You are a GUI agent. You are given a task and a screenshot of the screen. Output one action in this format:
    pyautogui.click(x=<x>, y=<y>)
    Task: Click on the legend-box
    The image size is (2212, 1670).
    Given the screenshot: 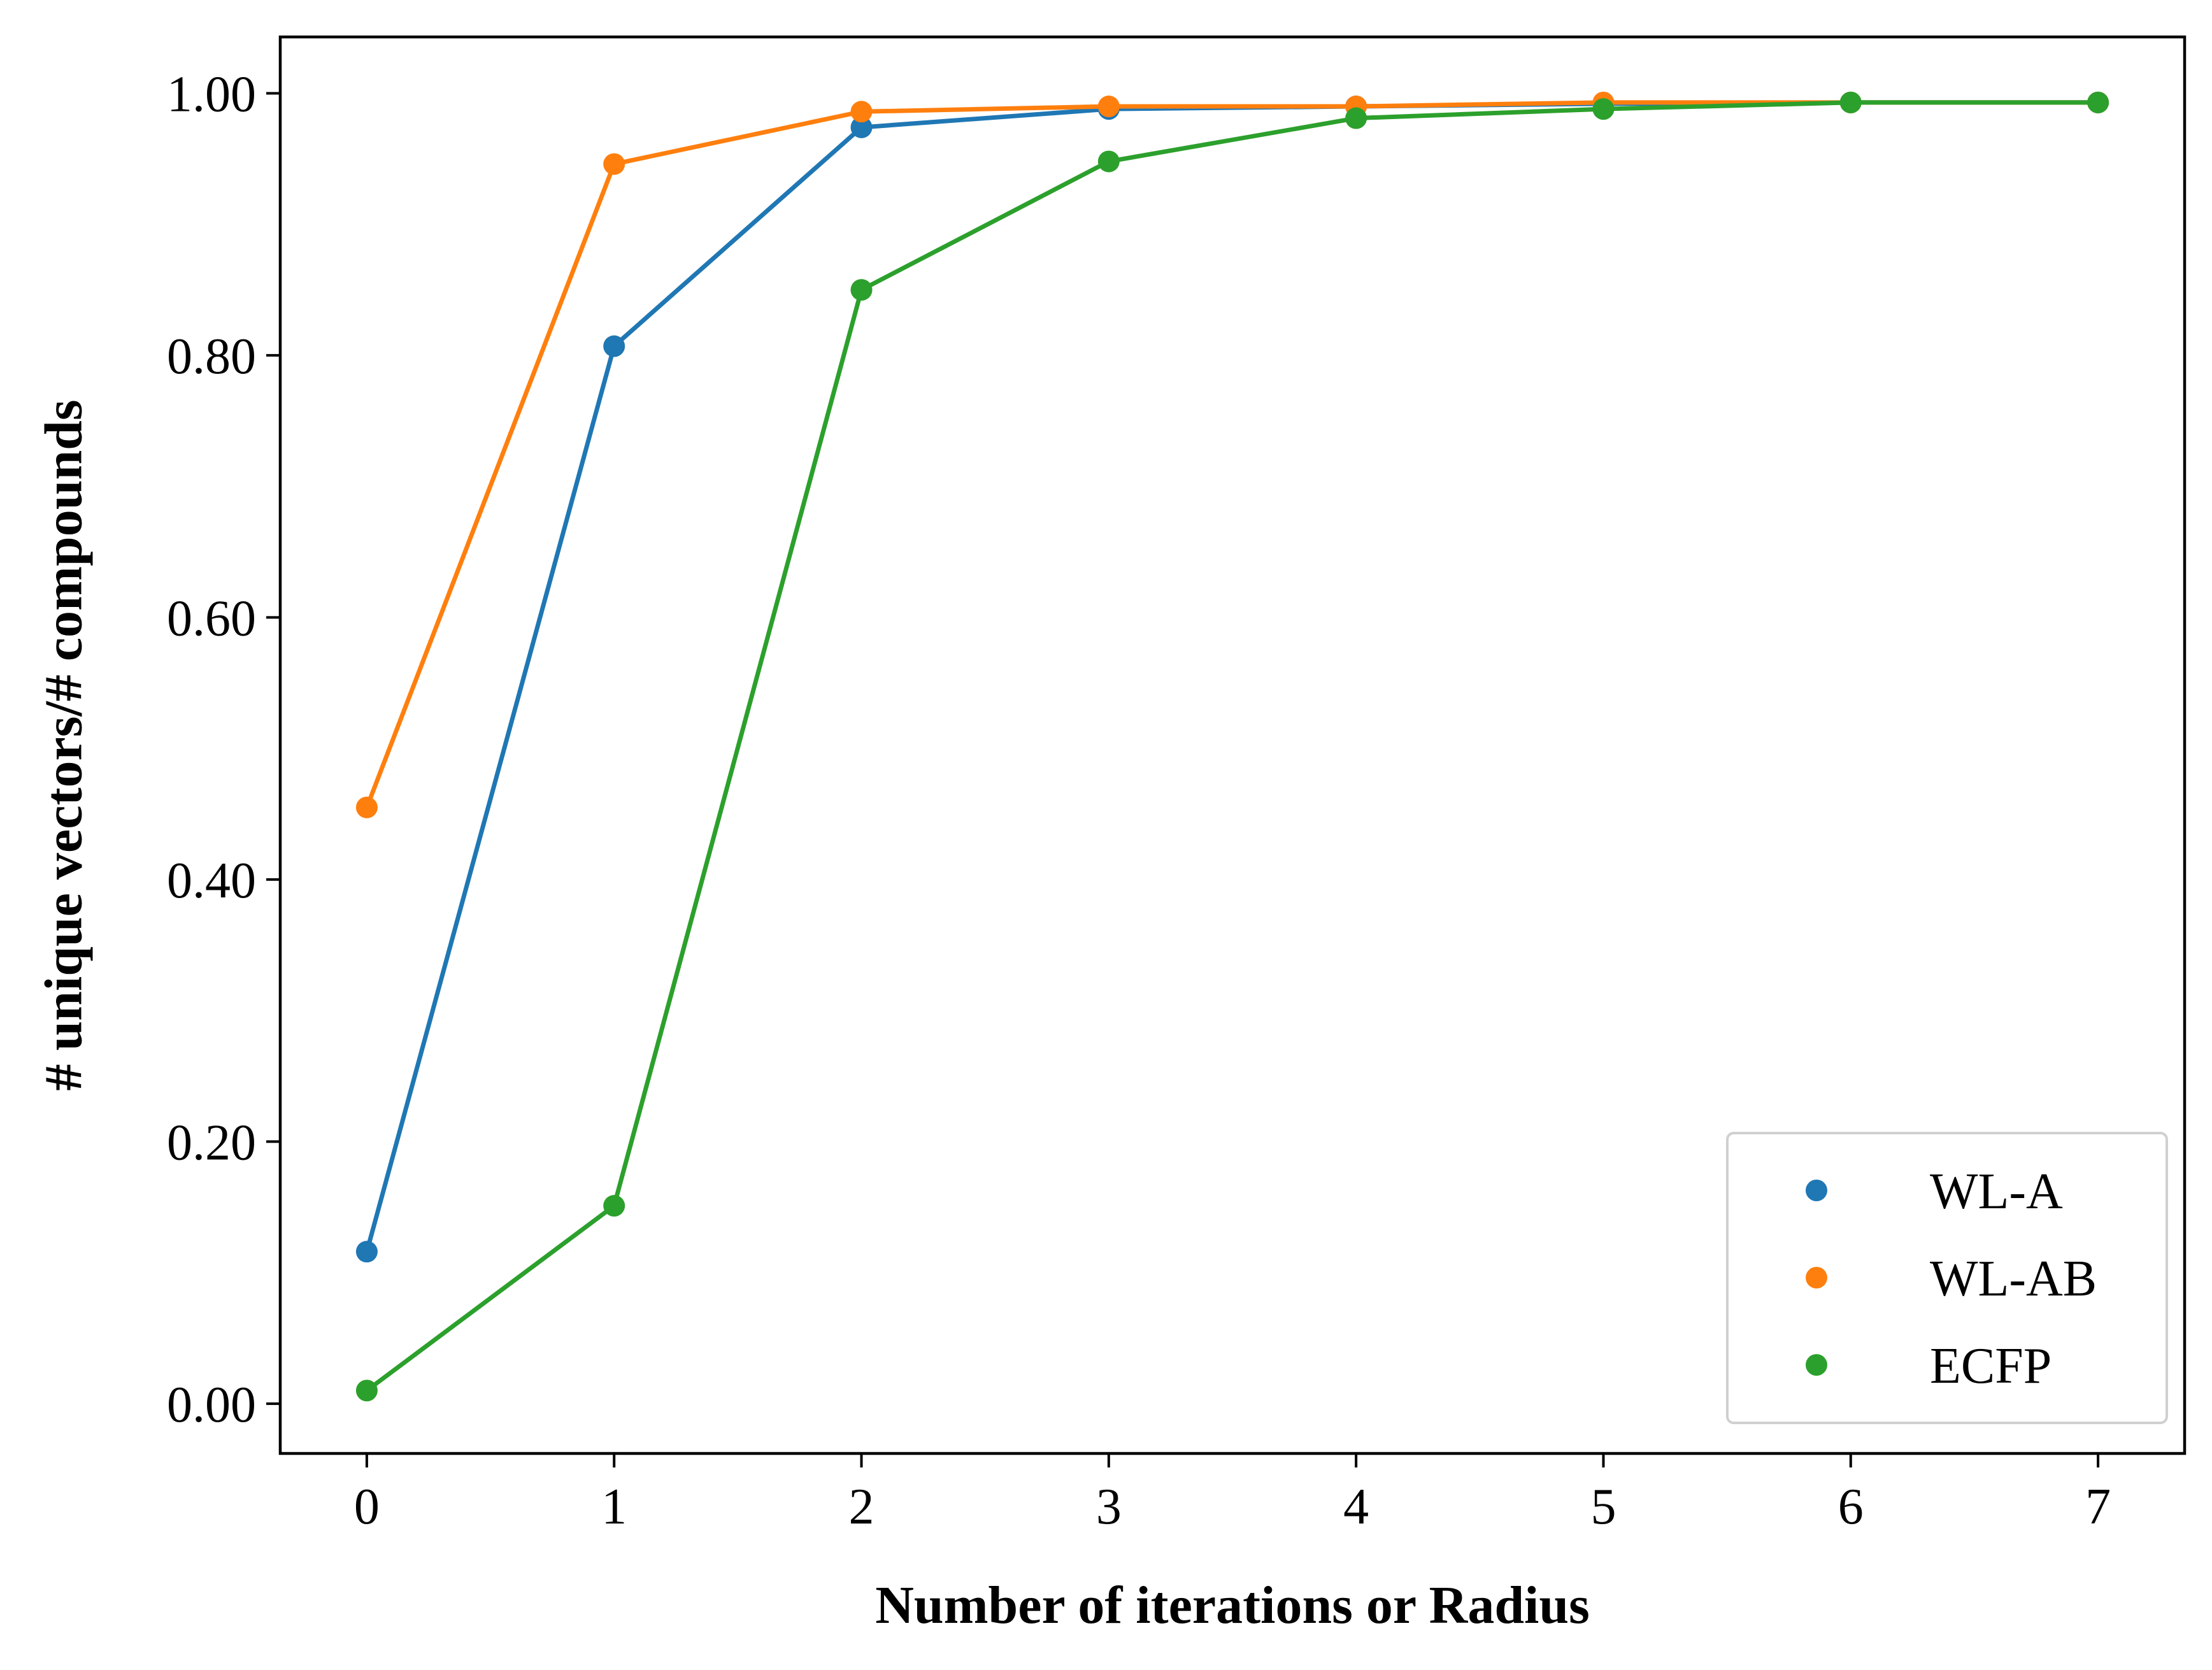 What is the action you would take?
    pyautogui.click(x=1947, y=1278)
    